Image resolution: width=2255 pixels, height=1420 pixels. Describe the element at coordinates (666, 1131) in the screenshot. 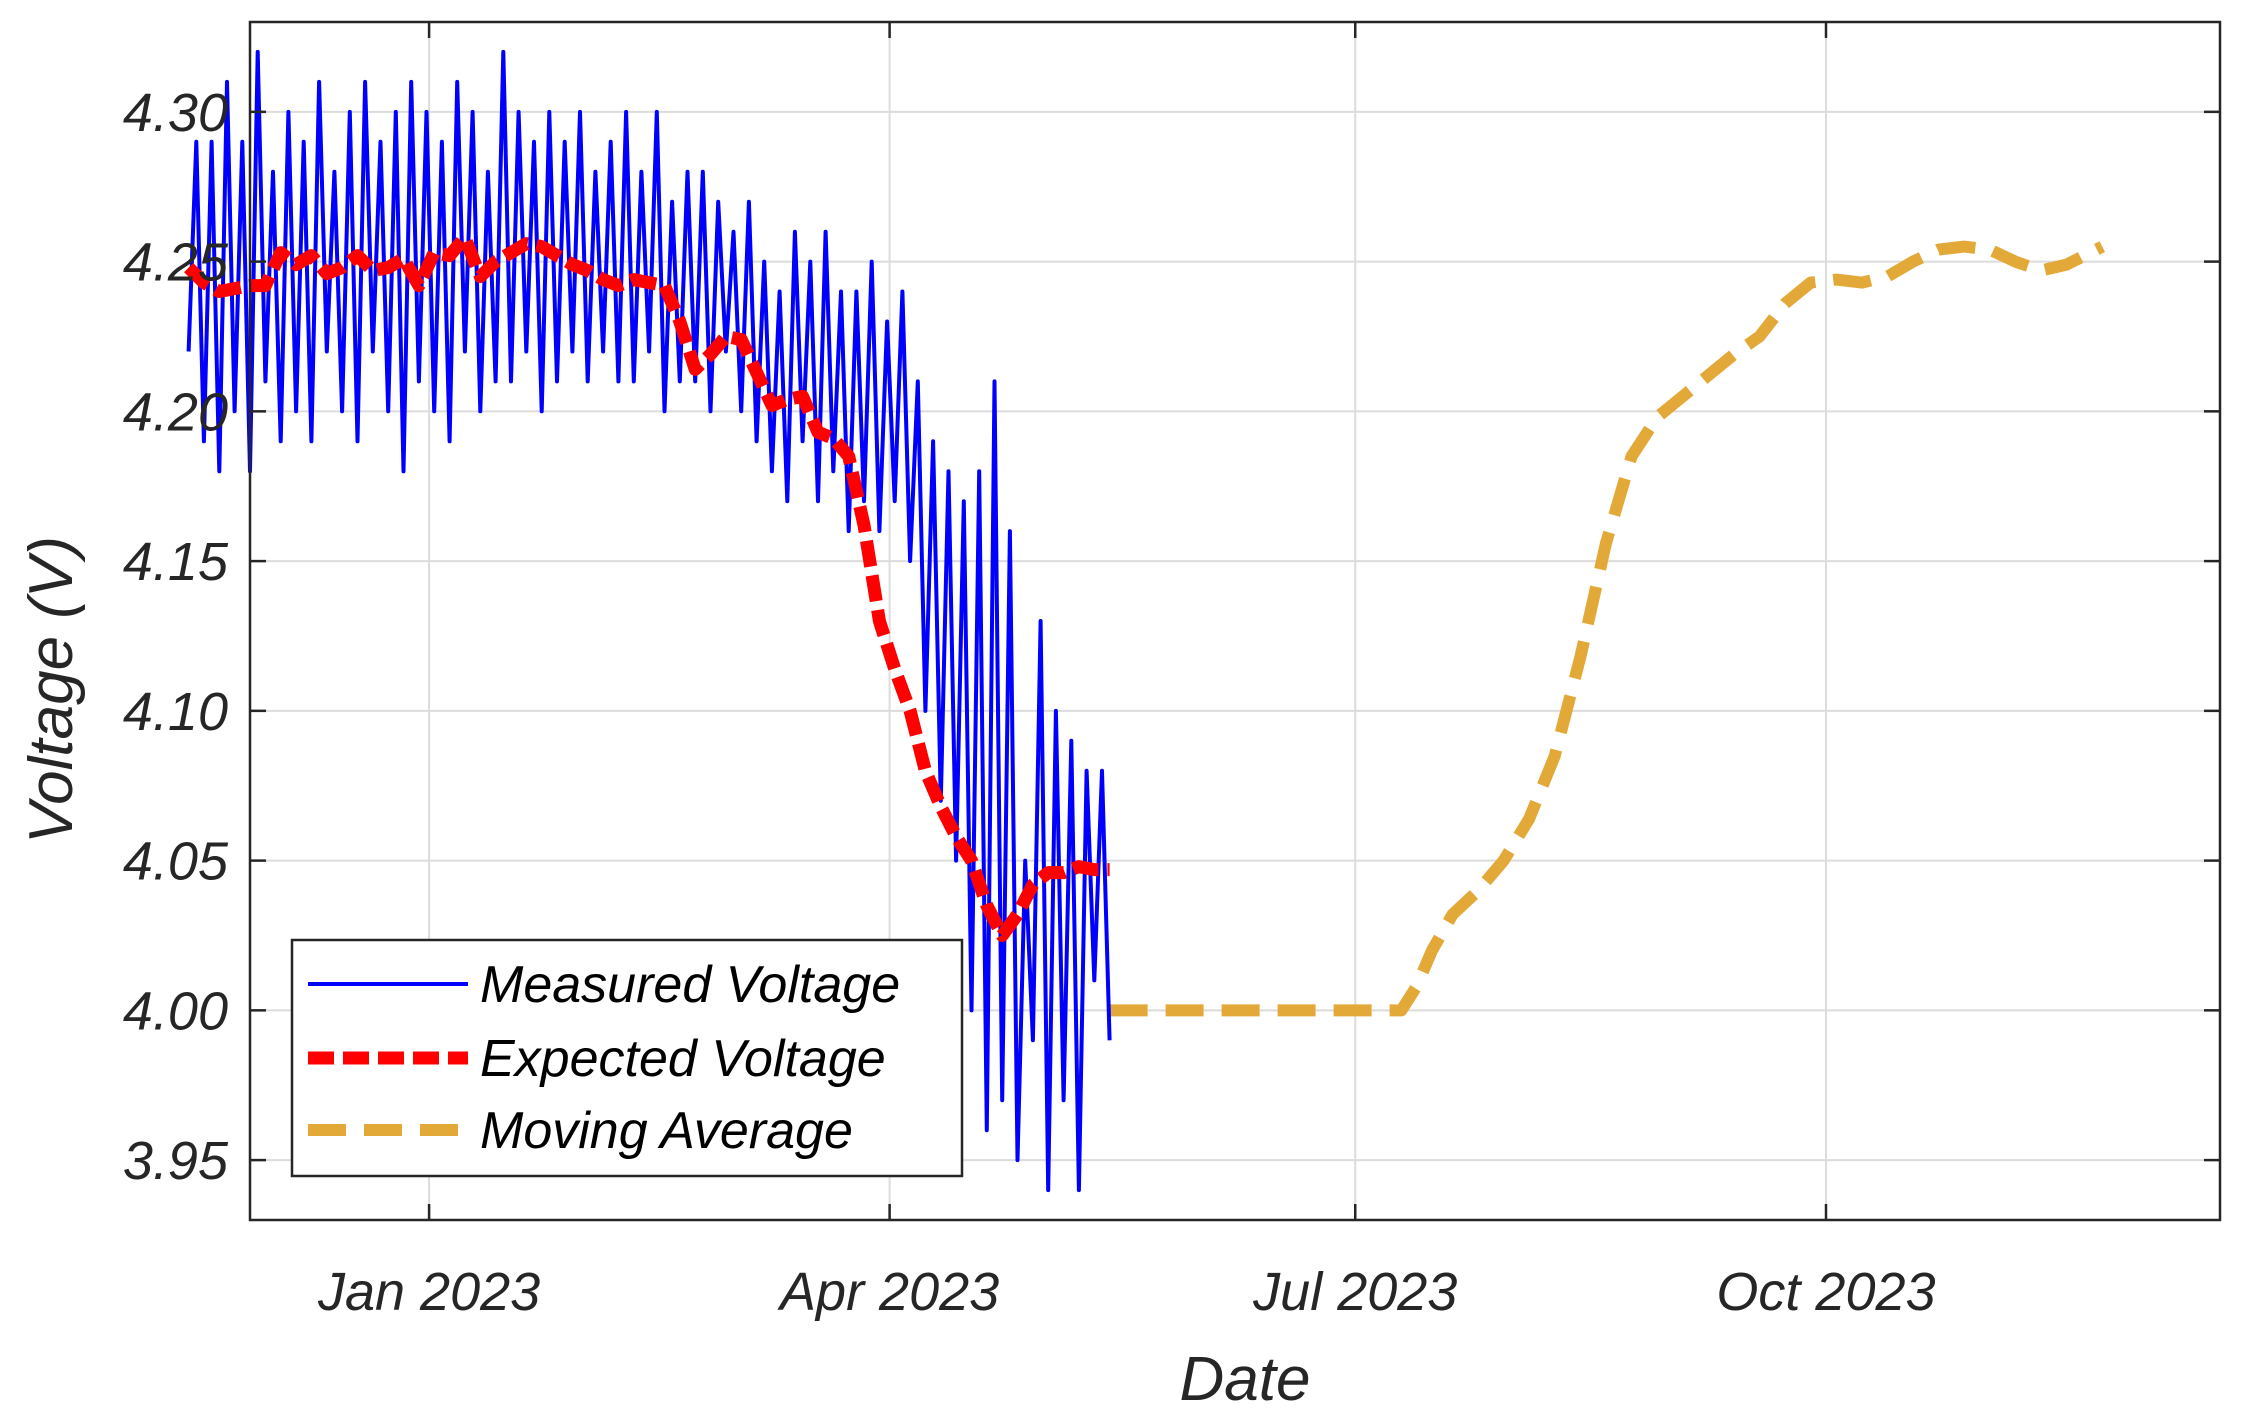

I see `legend-label-moving-average: Moving Average` at that location.